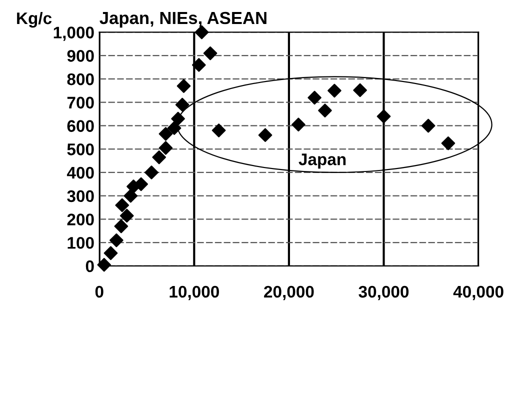 This screenshot has height=403, width=523. Describe the element at coordinates (478, 293) in the screenshot. I see `x-tick-label: 40,000` at that location.